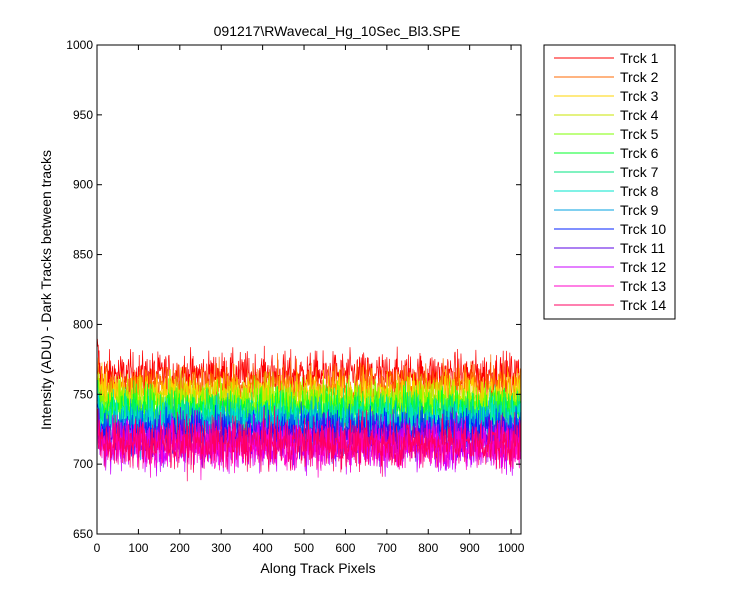 This screenshot has width=750, height=600. What do you see at coordinates (345, 548) in the screenshot?
I see `x-tick-label: 600` at bounding box center [345, 548].